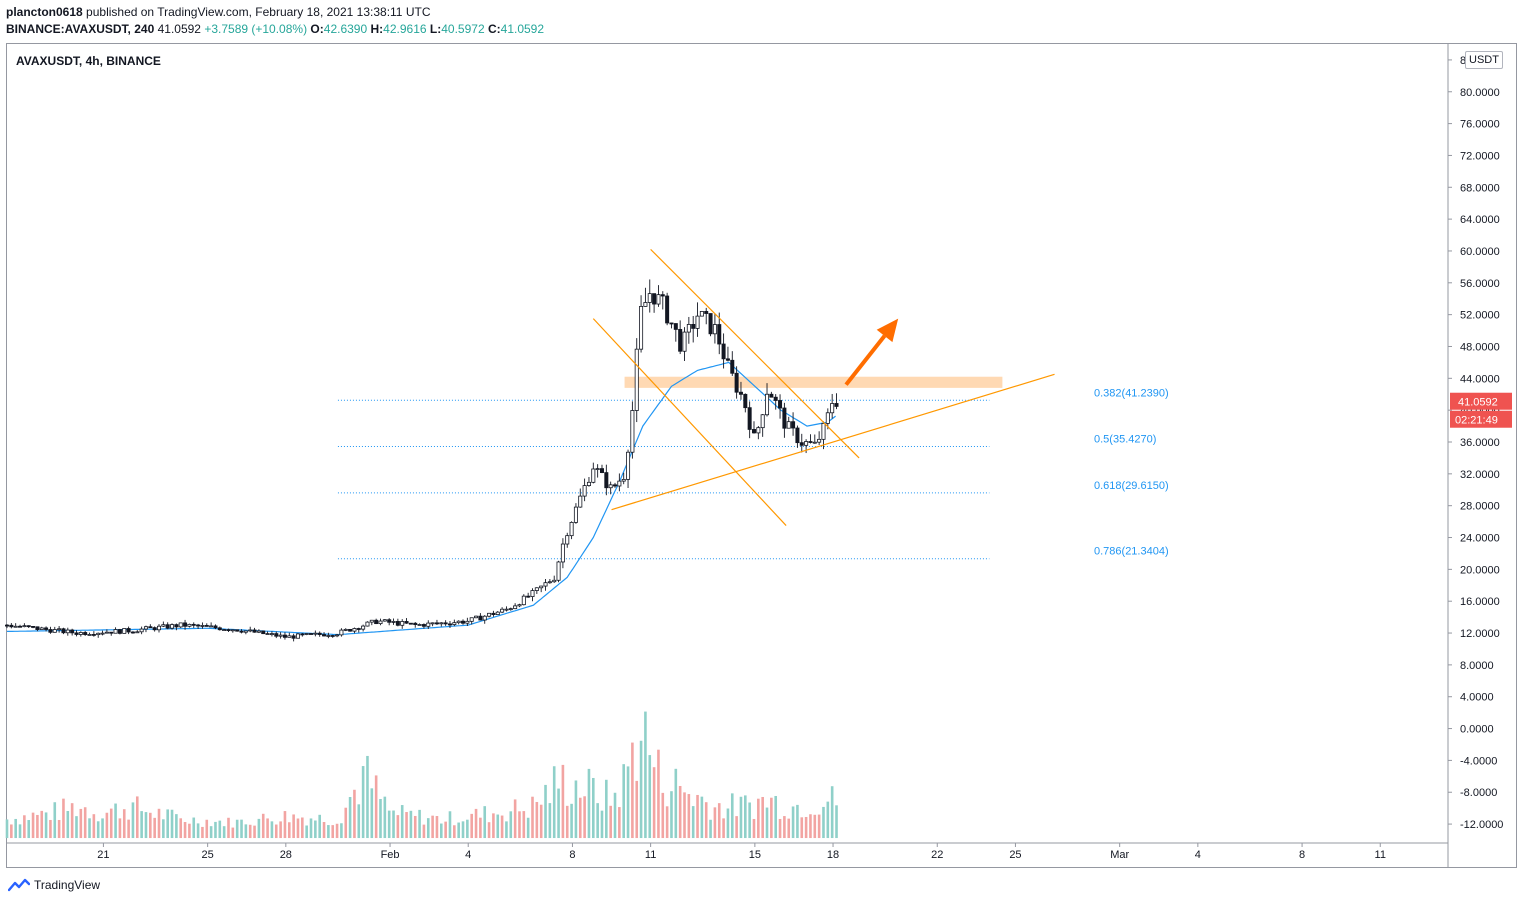  I want to click on tradingview-logo-icon, so click(19, 885).